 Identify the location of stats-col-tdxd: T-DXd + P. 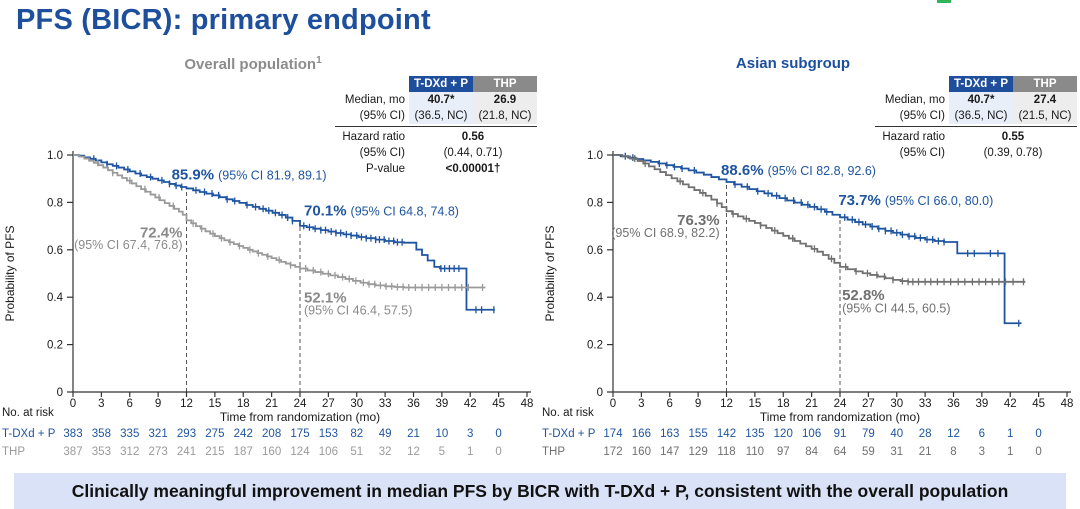
(981, 84).